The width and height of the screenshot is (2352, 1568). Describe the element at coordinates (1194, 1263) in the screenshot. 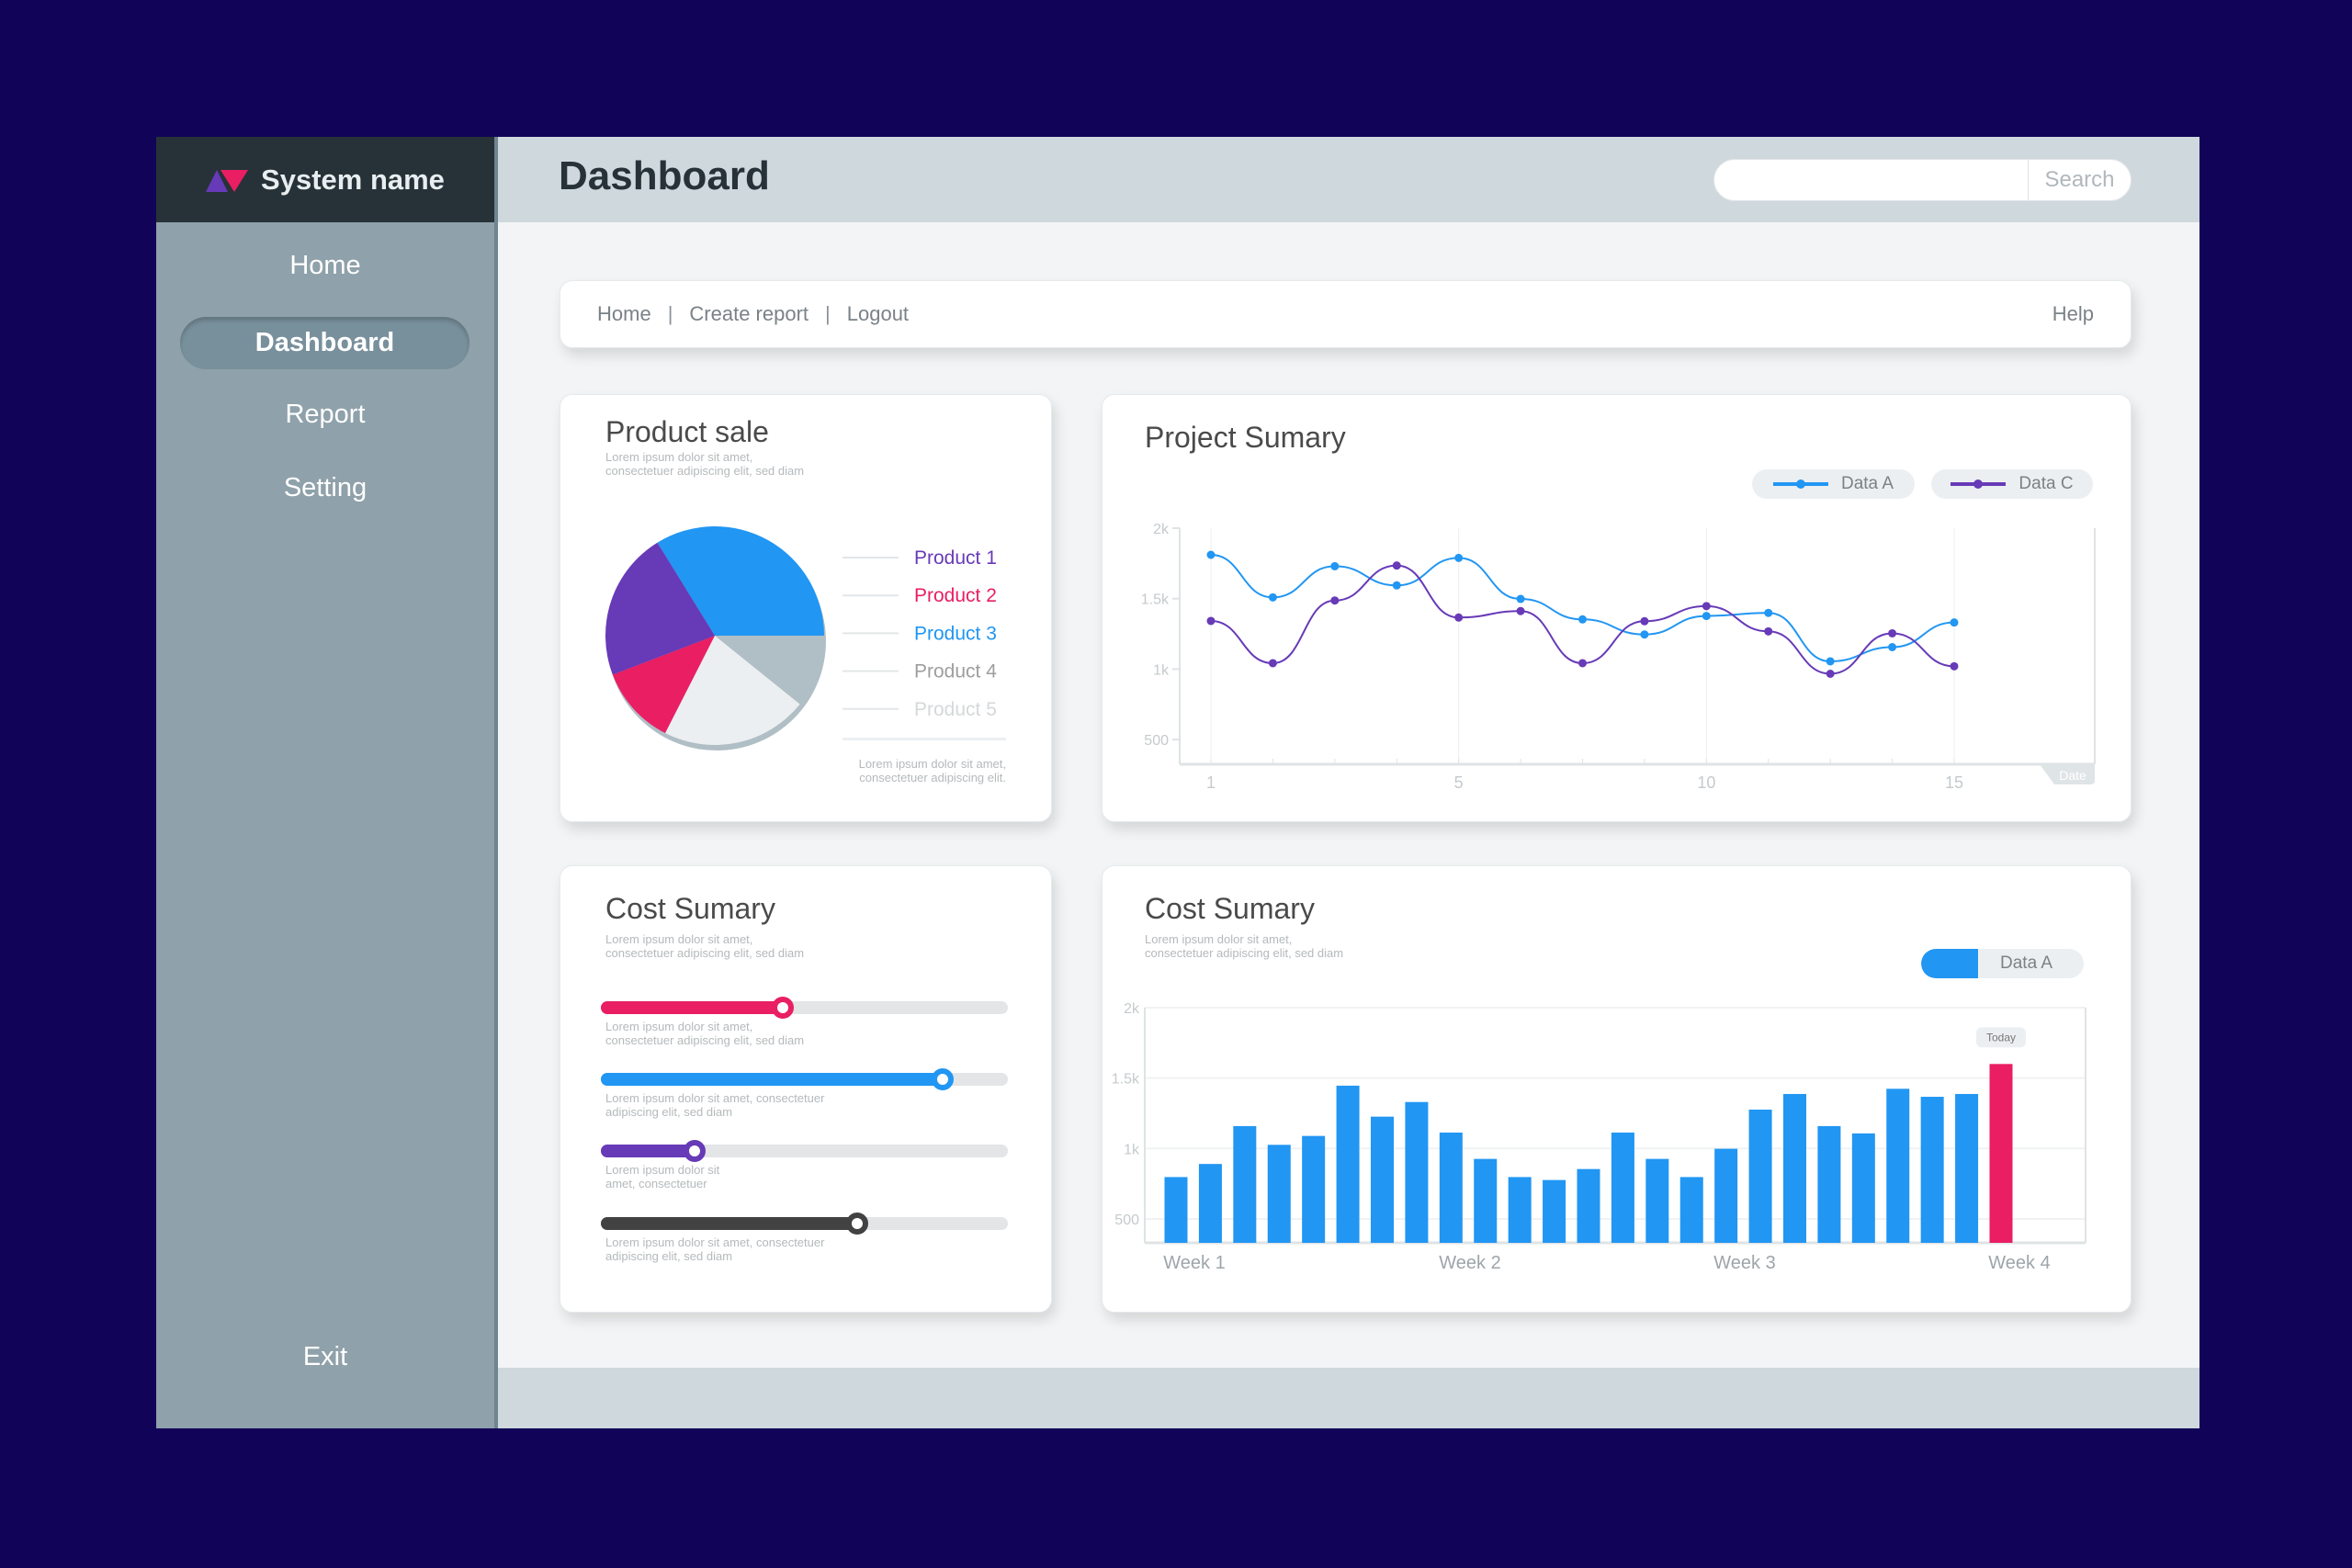

I see `x-tick-label: Week 1` at that location.